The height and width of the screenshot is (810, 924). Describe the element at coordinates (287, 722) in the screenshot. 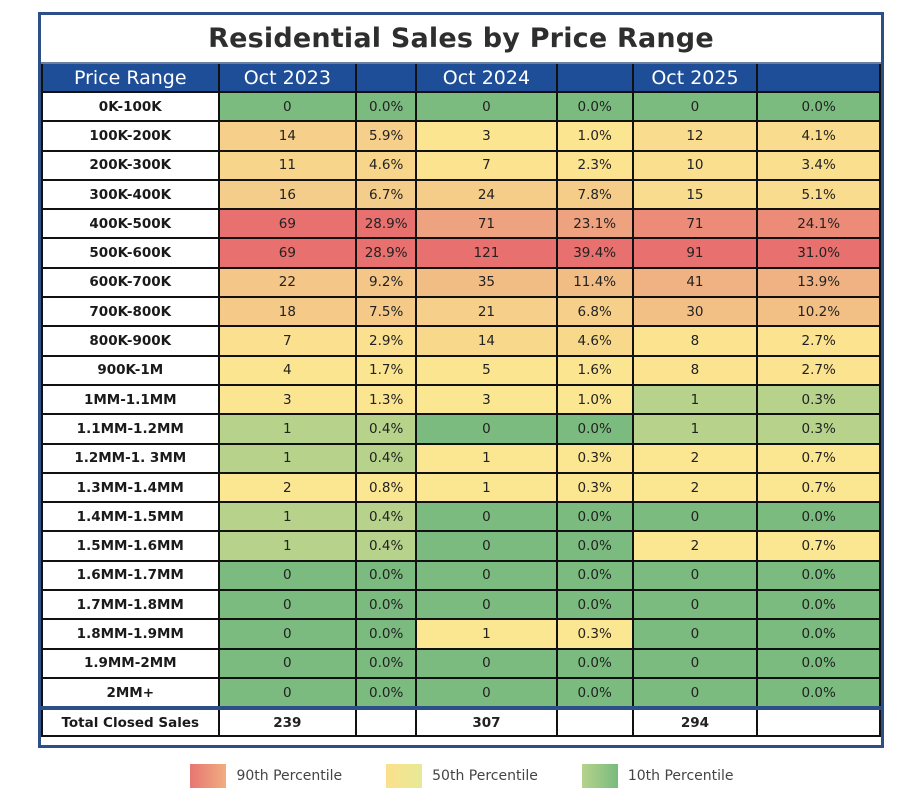

I see `total-oct-2023: 239` at that location.